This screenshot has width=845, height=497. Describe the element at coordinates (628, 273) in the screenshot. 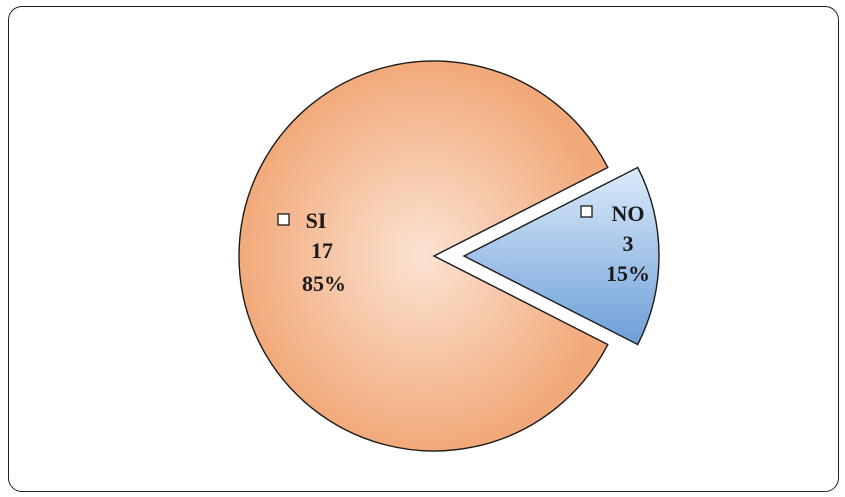

I see `slice-no-percent-label: 15%` at that location.